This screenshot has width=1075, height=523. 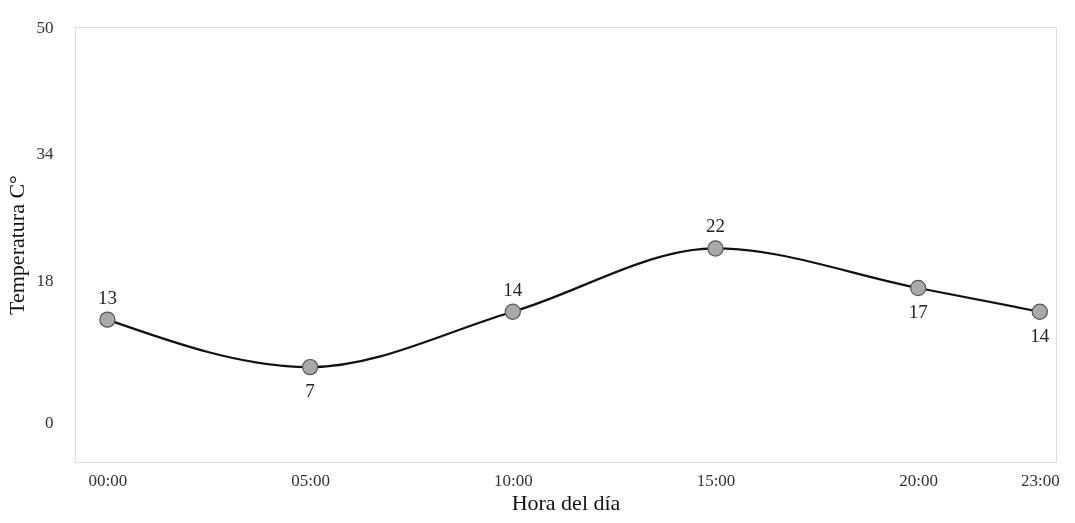 What do you see at coordinates (107, 297) in the screenshot?
I see `data-label: 13` at bounding box center [107, 297].